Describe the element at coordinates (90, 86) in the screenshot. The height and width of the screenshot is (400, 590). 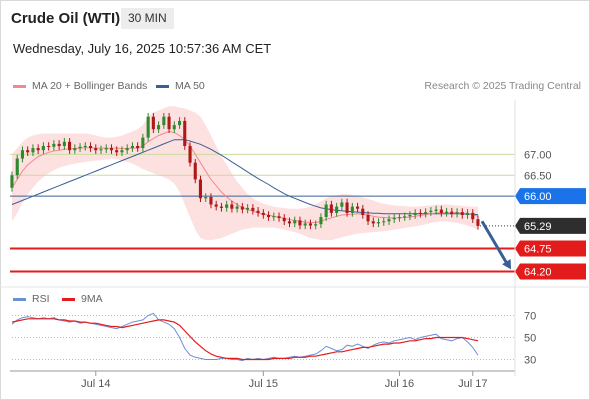
I see `legend-label-ma20: MA 20 + Bollinger Bands` at that location.